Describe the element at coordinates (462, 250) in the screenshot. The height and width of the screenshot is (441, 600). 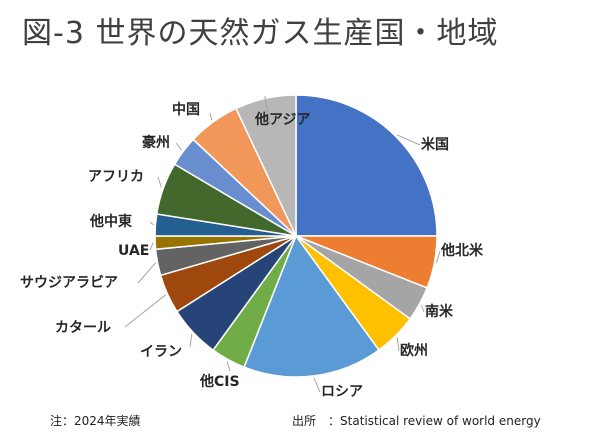
I see `slice-label-1: 他北米` at that location.